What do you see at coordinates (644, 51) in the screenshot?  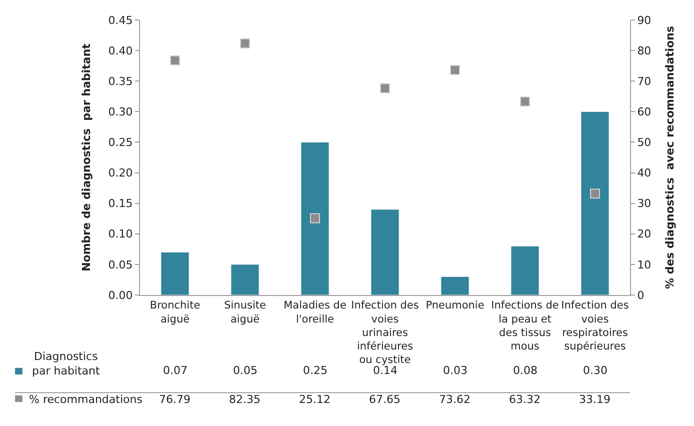 I see `y2-tick-label: 80` at bounding box center [644, 51].